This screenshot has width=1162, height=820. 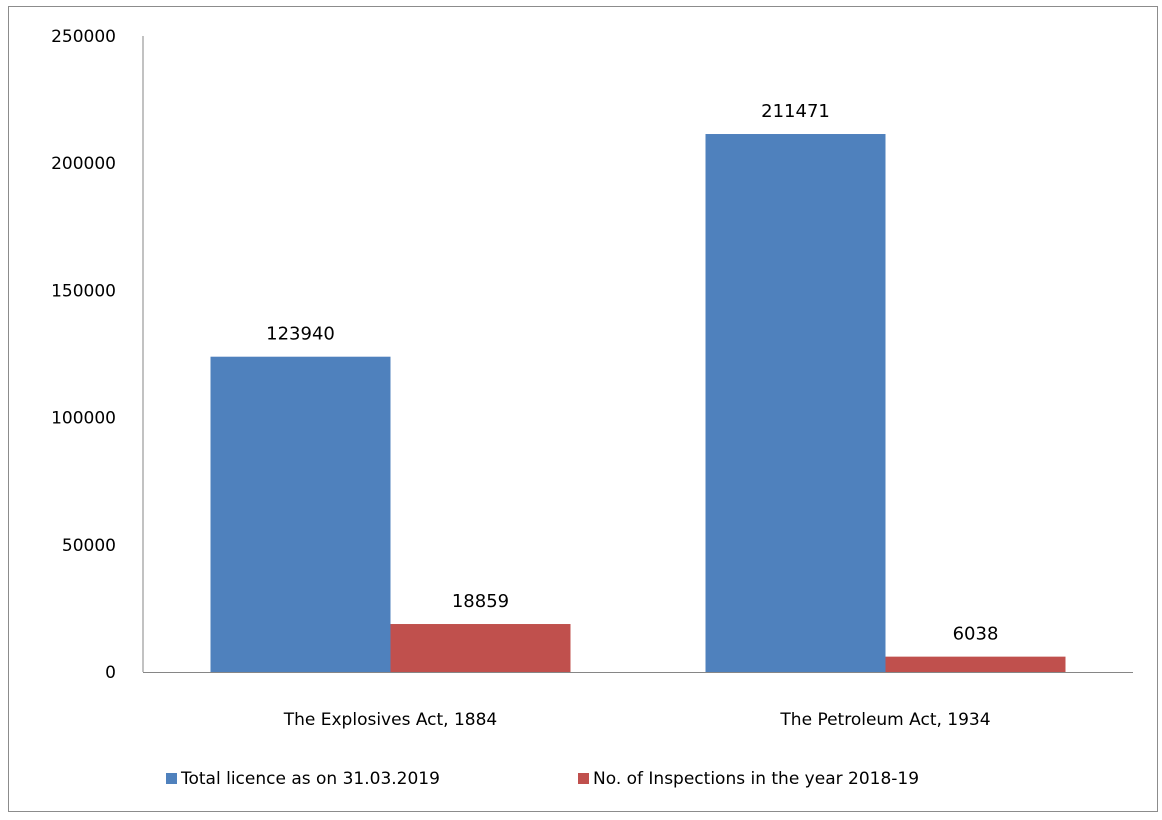 What do you see at coordinates (83, 355) in the screenshot?
I see `y-axis-ticks: 0 50000 100000 150000 200000 250000` at bounding box center [83, 355].